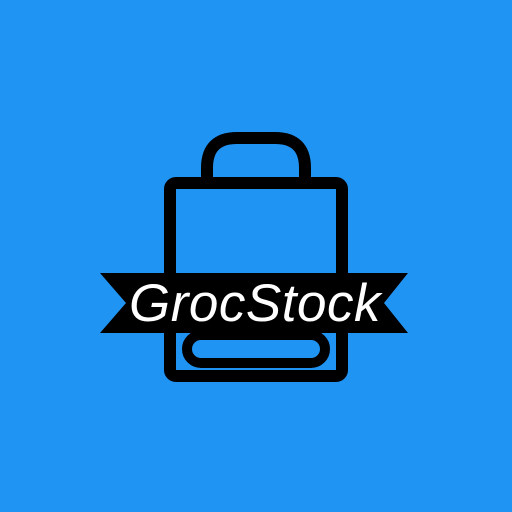 Image resolution: width=512 pixels, height=512 pixels. I want to click on brand-name: GrocStock, so click(256, 303).